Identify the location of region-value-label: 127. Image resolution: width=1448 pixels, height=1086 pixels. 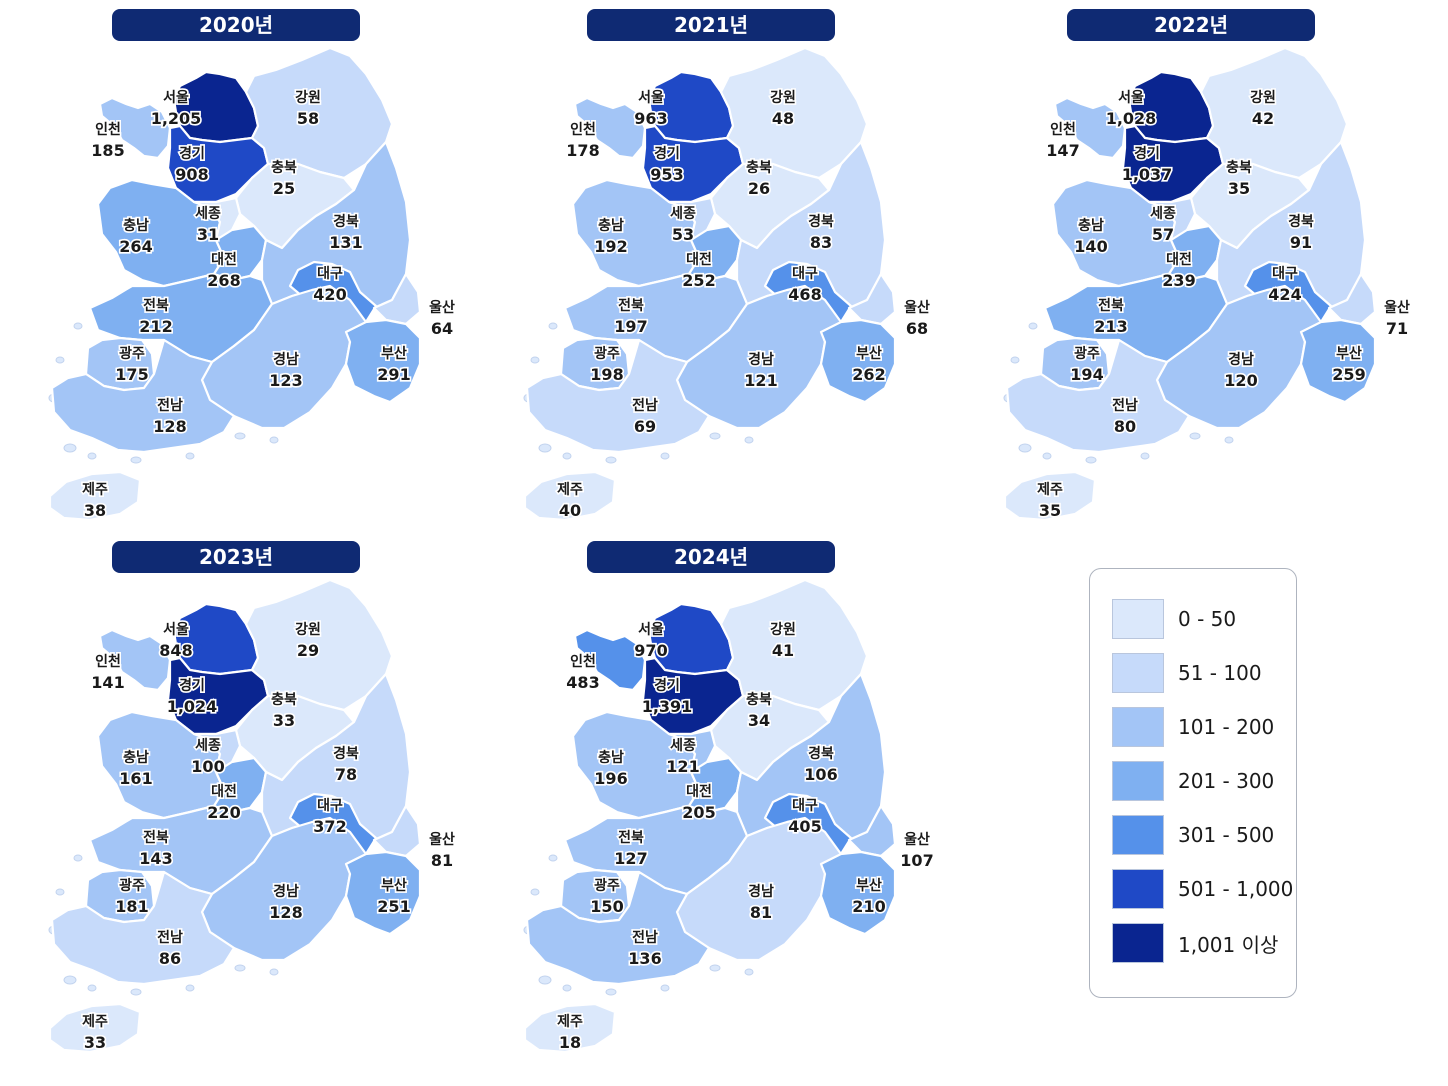
(630, 858).